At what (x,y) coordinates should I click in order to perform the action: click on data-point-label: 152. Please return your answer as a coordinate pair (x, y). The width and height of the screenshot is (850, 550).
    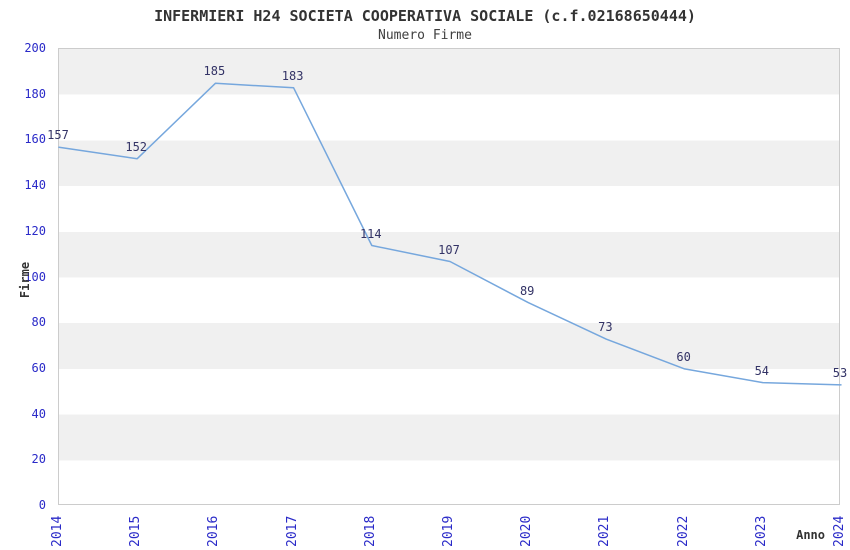
    Looking at the image, I should click on (136, 146).